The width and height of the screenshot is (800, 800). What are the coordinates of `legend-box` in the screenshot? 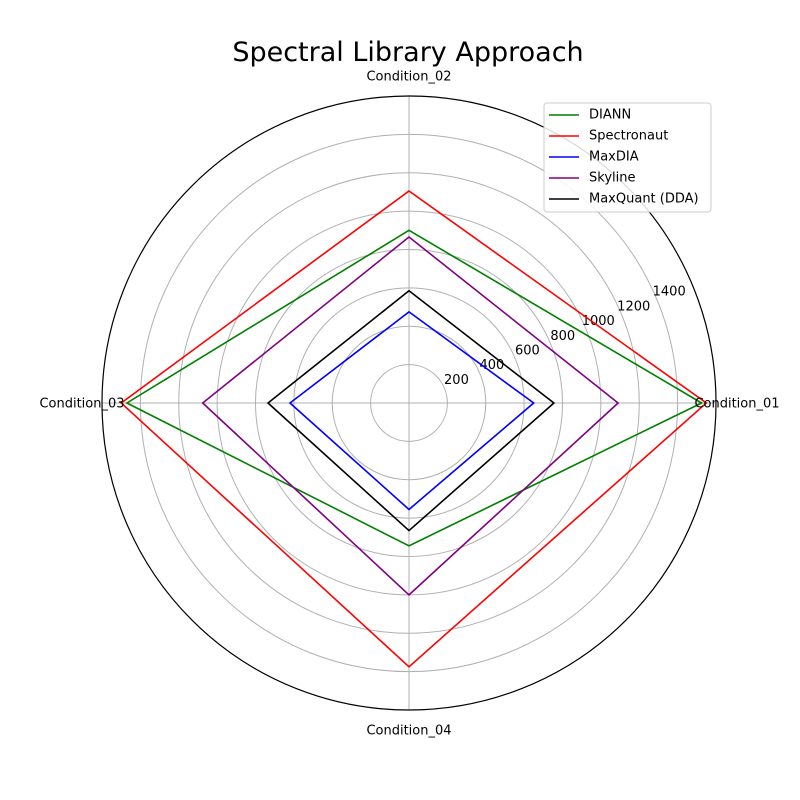 It's located at (627, 157).